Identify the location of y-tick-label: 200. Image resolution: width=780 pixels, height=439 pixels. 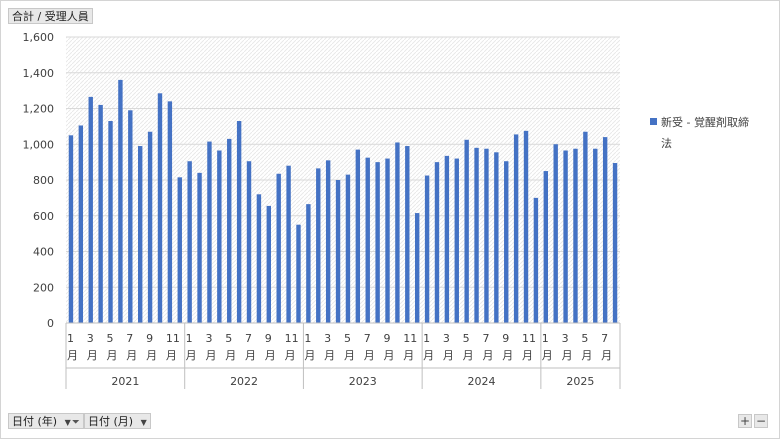
(43, 287).